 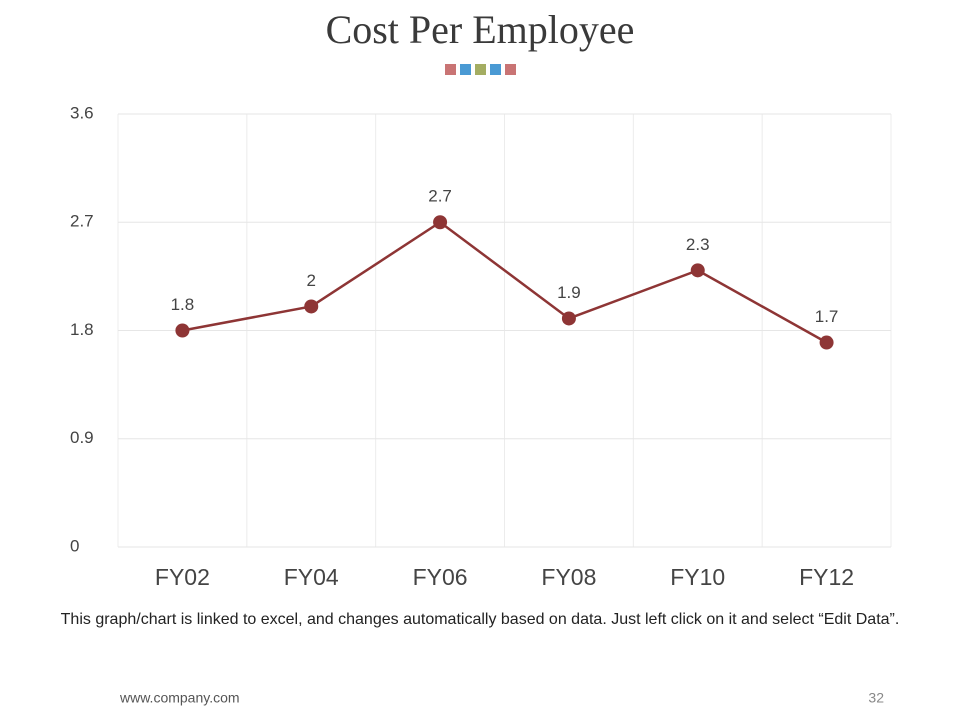 What do you see at coordinates (82, 329) in the screenshot?
I see `y-tick-label: 1.8` at bounding box center [82, 329].